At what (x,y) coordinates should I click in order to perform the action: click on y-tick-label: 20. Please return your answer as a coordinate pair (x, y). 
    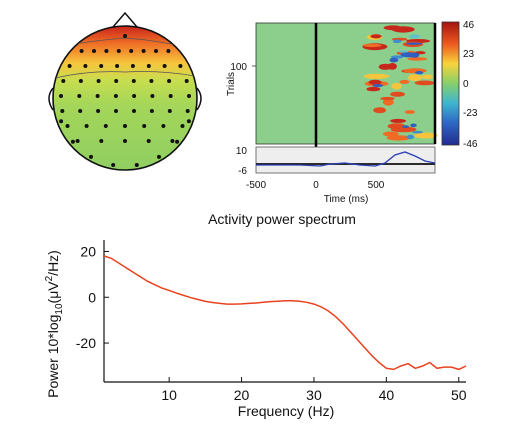
    Looking at the image, I should click on (88, 251).